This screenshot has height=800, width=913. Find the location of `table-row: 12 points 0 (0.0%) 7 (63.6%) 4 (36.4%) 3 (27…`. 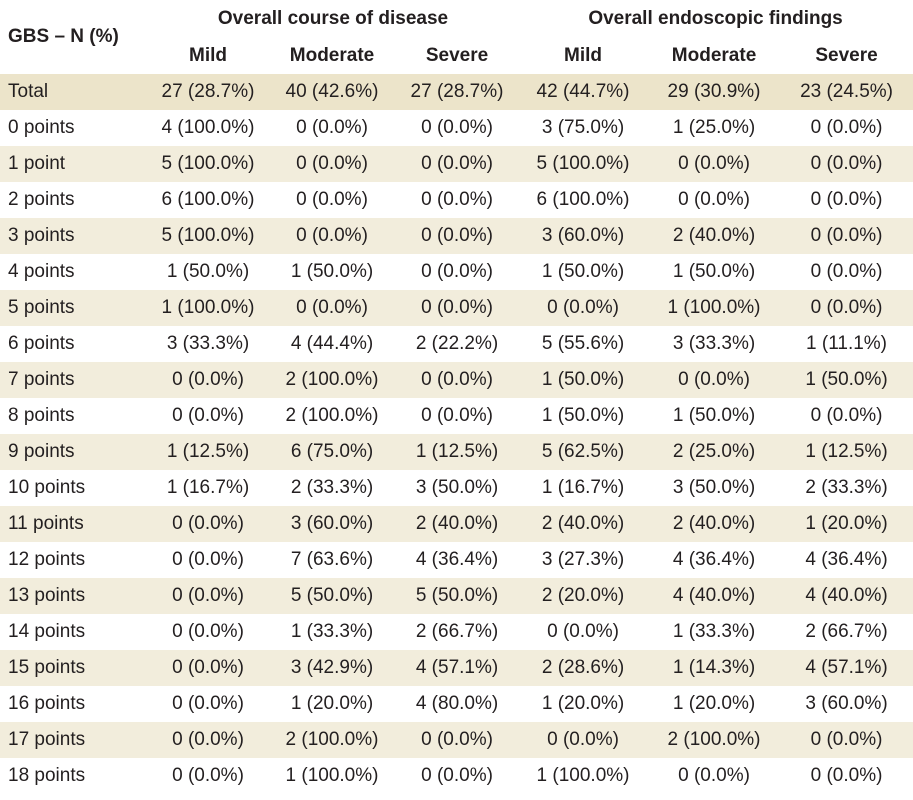

table-row: 12 points 0 (0.0%) 7 (63.6%) 4 (36.4%) 3 (27… is located at coordinates (456, 560).